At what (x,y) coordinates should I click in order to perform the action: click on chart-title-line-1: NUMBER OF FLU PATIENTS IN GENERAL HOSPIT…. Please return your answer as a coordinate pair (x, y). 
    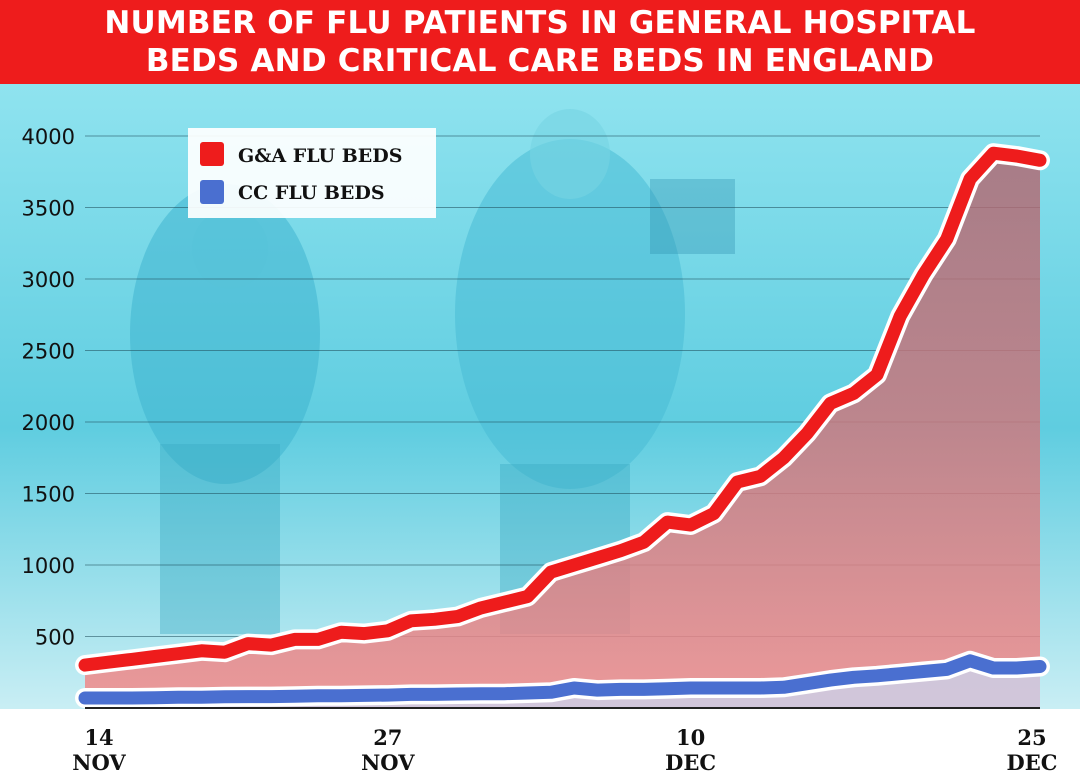
    Looking at the image, I should click on (540, 23).